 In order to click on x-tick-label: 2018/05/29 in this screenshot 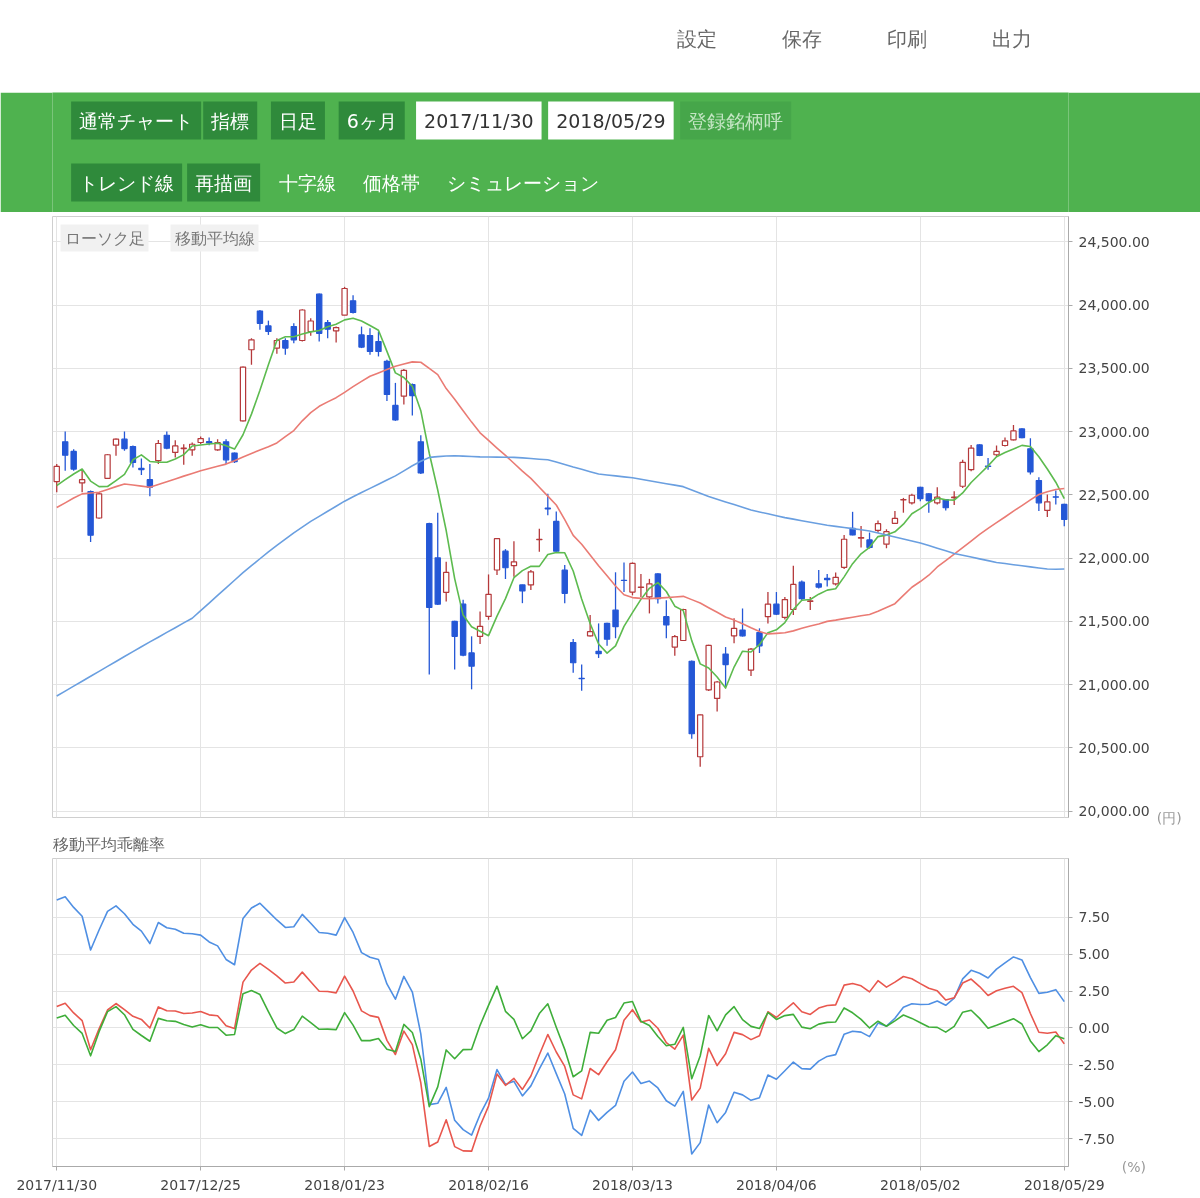, I will do `click(1064, 1184)`.